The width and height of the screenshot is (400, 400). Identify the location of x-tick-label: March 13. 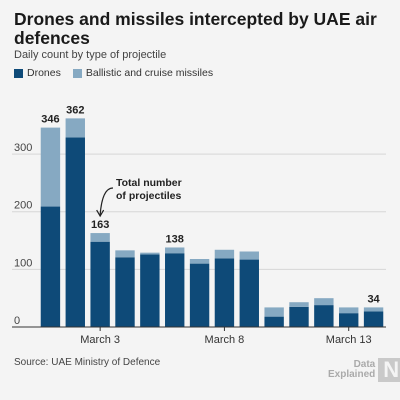
(349, 340).